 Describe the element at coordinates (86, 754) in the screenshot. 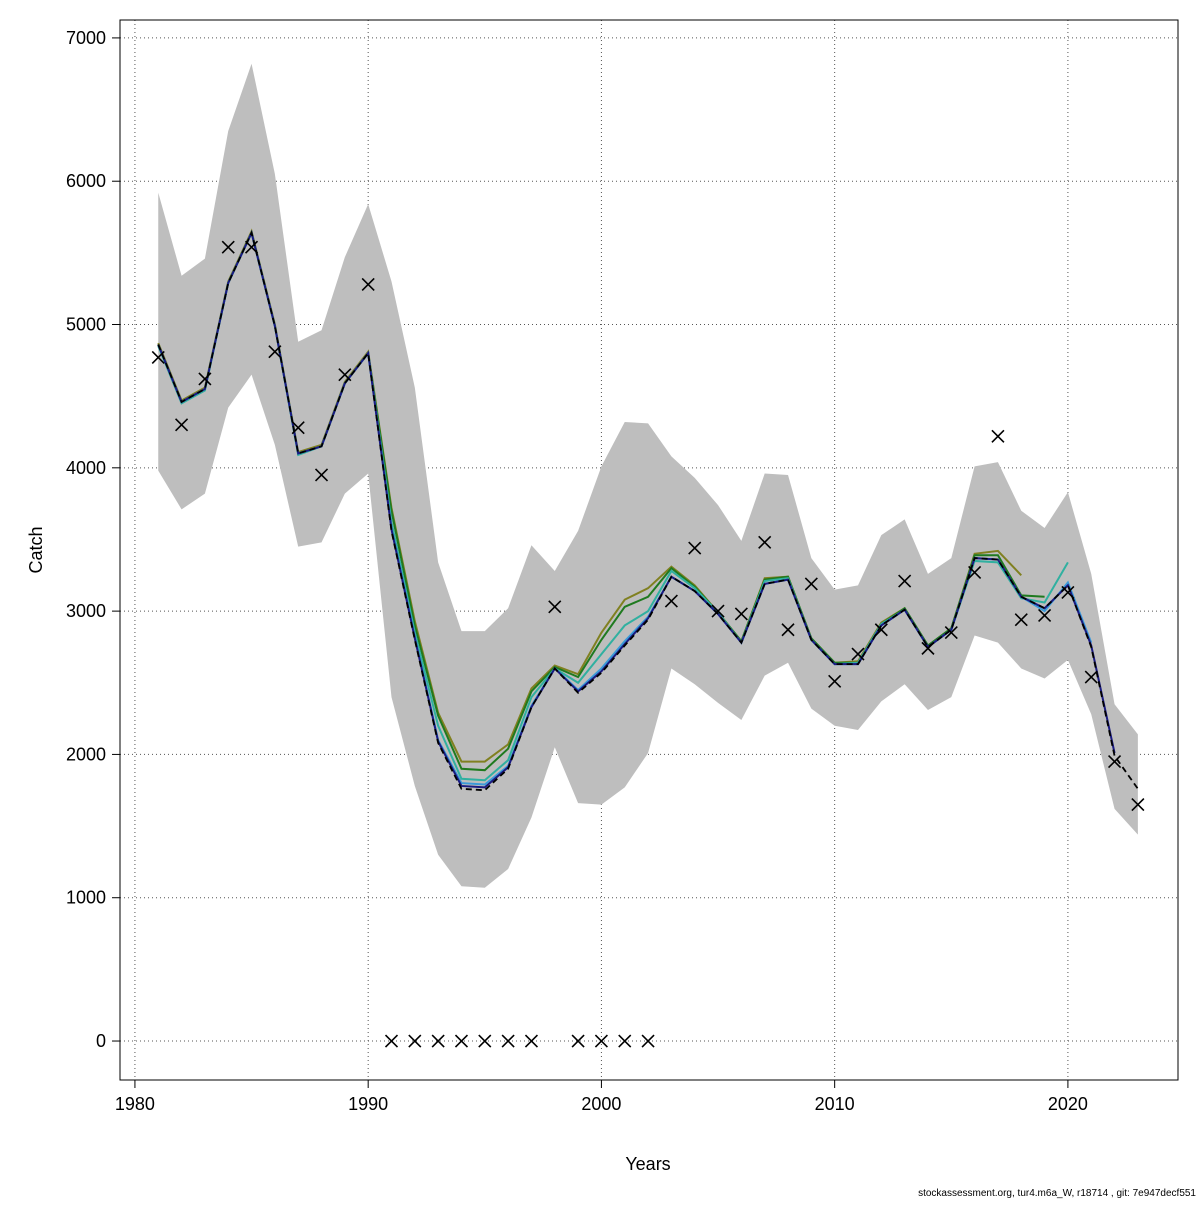

I see `y-tick-label: 2000` at that location.